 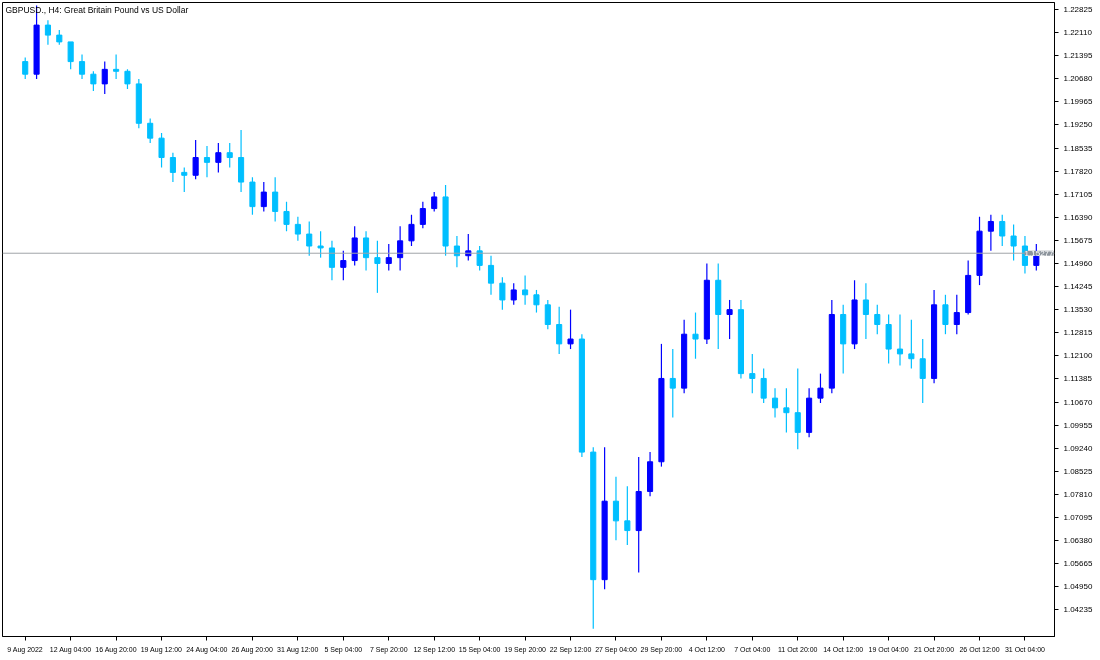 I want to click on y-tick-label: 1.15675, so click(x=1078, y=240).